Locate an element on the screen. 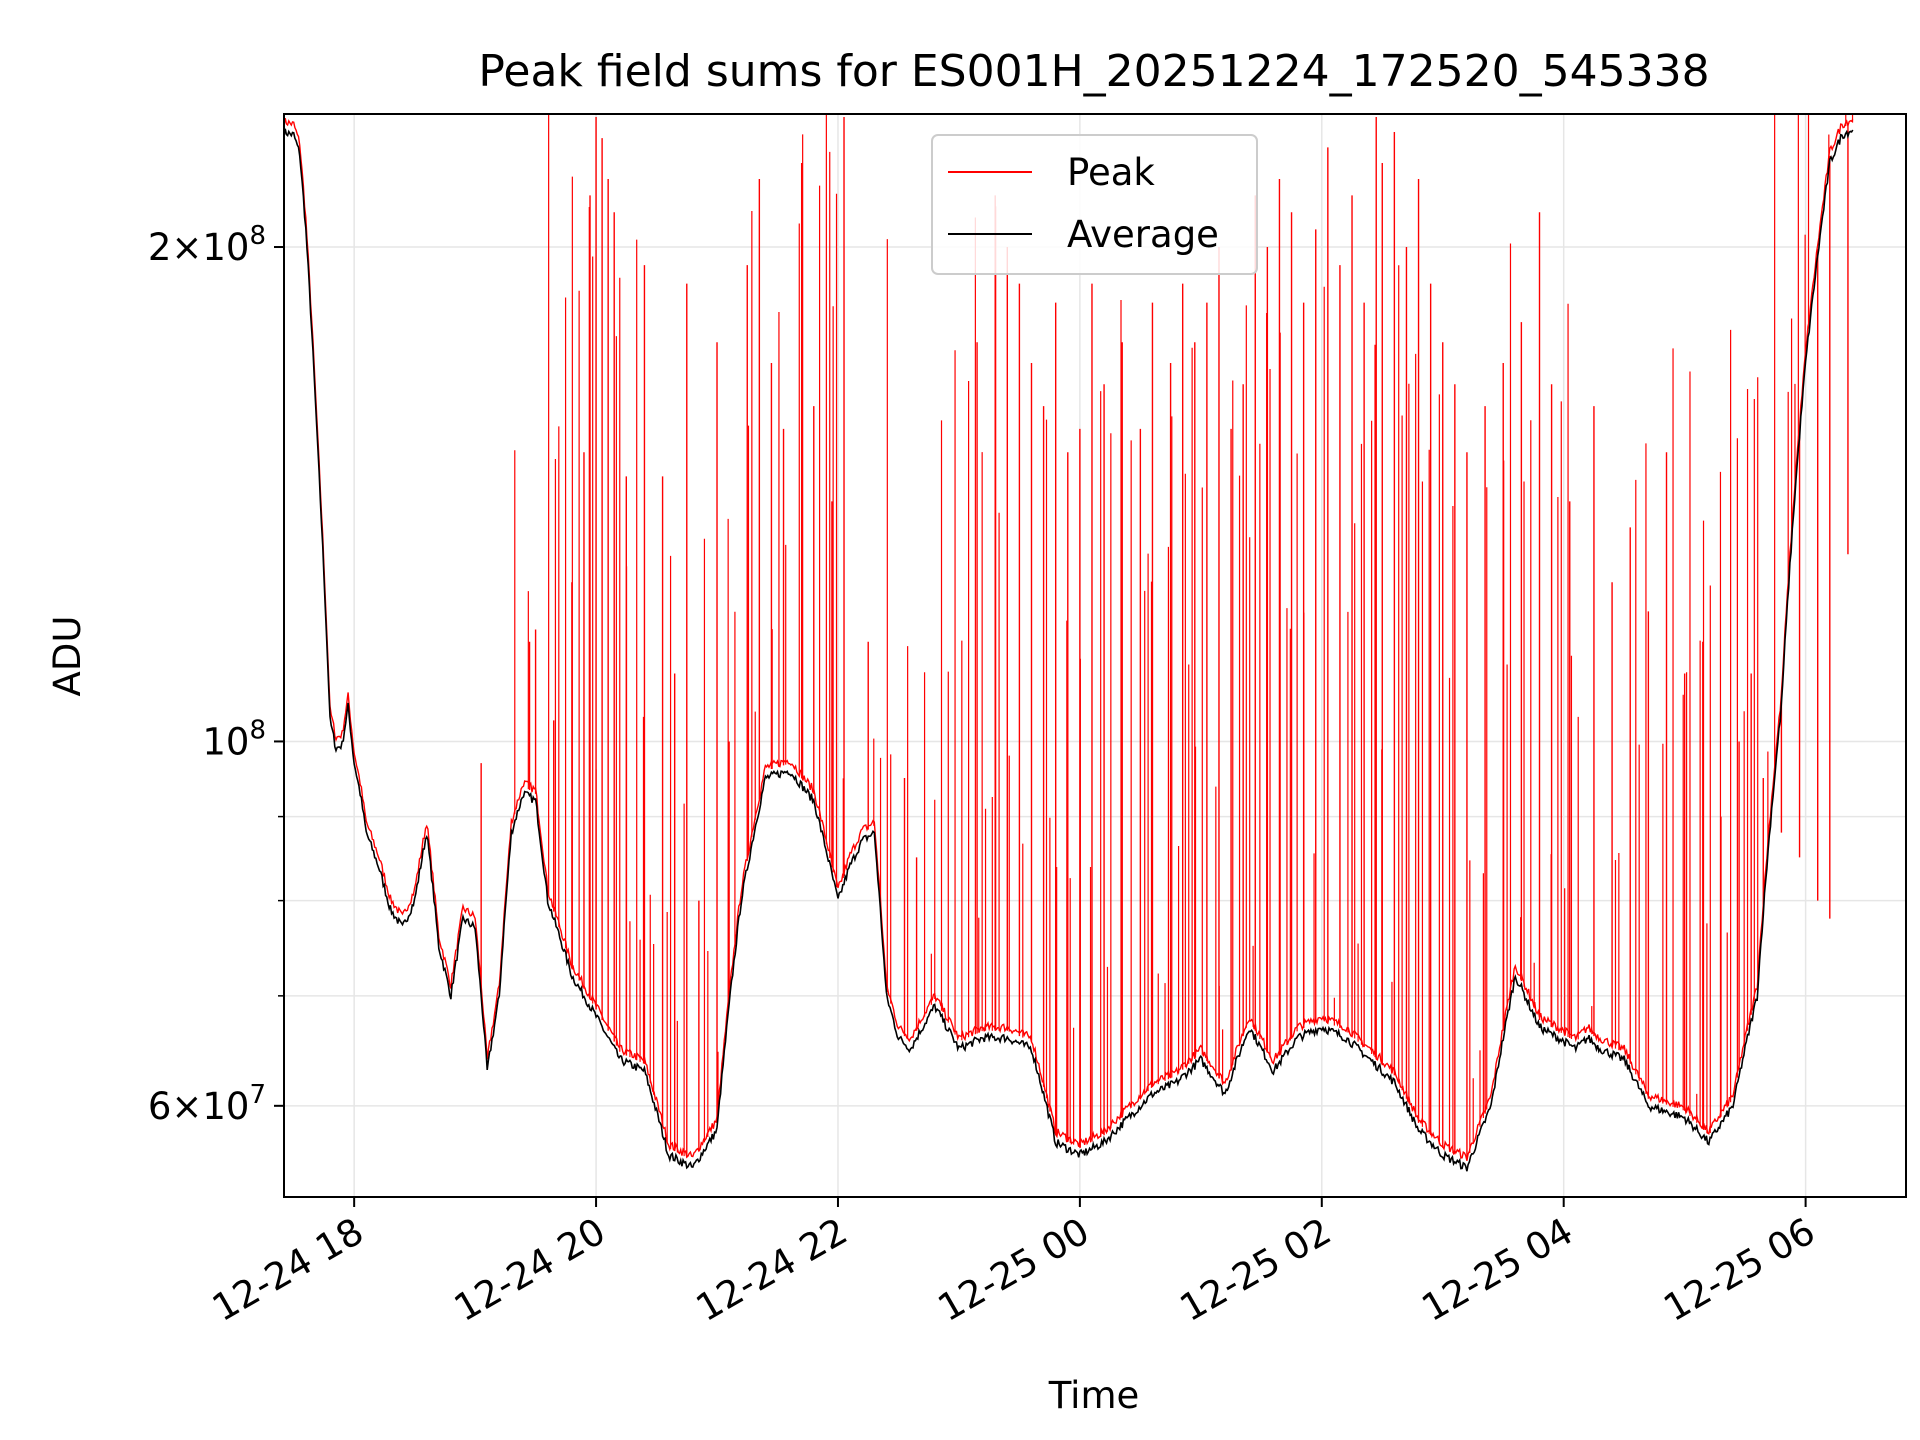  x-axis-label: Time is located at coordinates (1094, 1395).